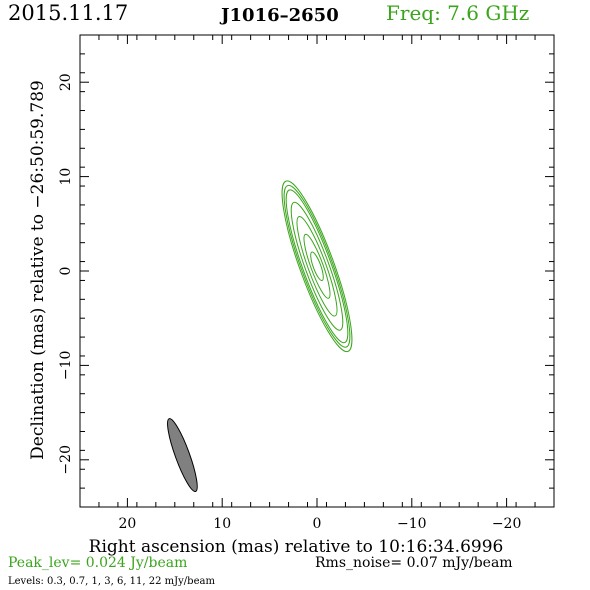 The width and height of the screenshot is (590, 590). I want to click on contour-level-0.3, so click(317, 266).